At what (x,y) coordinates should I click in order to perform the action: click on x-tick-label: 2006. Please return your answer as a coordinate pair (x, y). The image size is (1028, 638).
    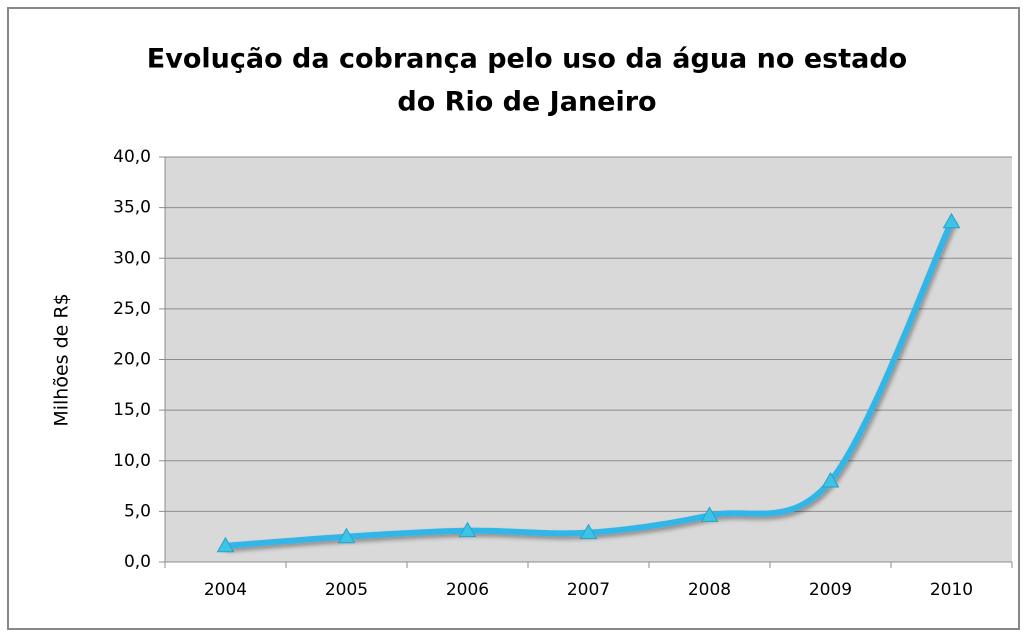
    Looking at the image, I should click on (467, 590).